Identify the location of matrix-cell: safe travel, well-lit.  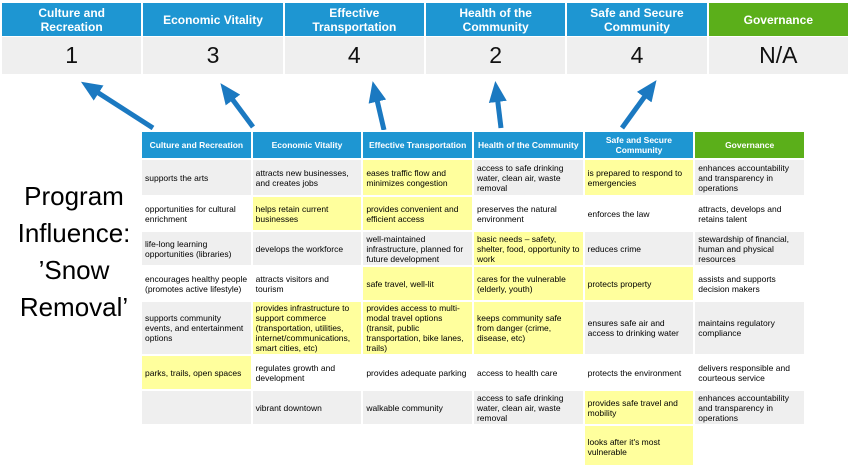
(417, 283).